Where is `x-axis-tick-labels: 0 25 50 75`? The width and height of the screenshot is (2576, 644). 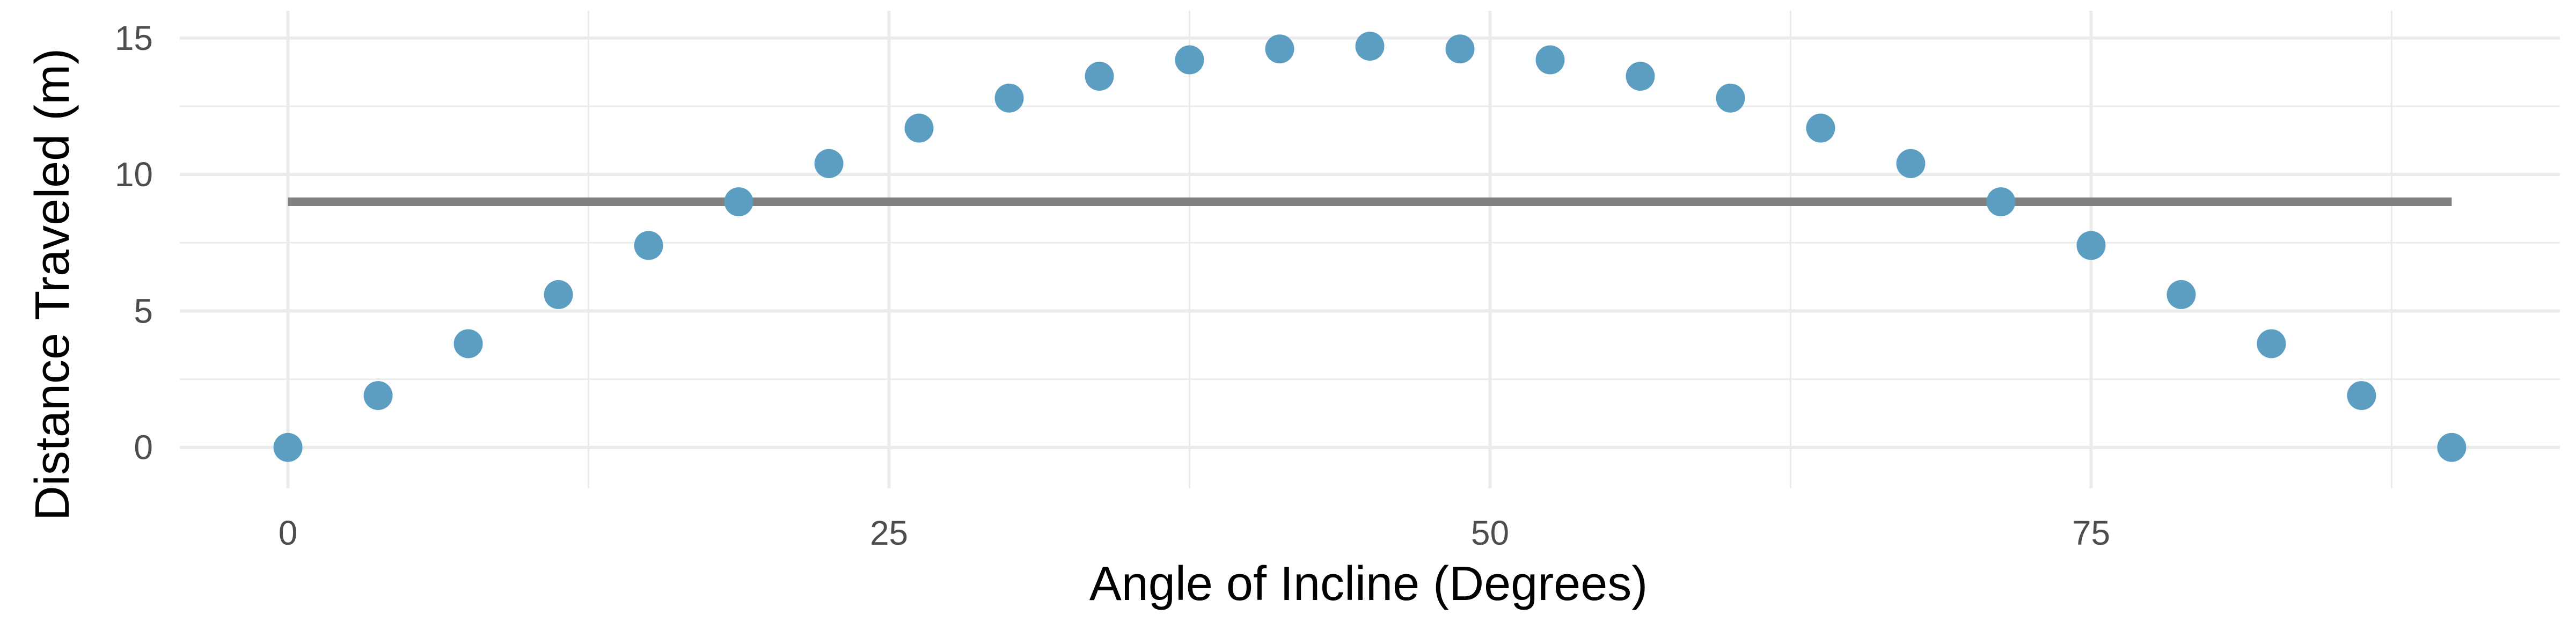
x-axis-tick-labels: 0 25 50 75 is located at coordinates (1194, 533).